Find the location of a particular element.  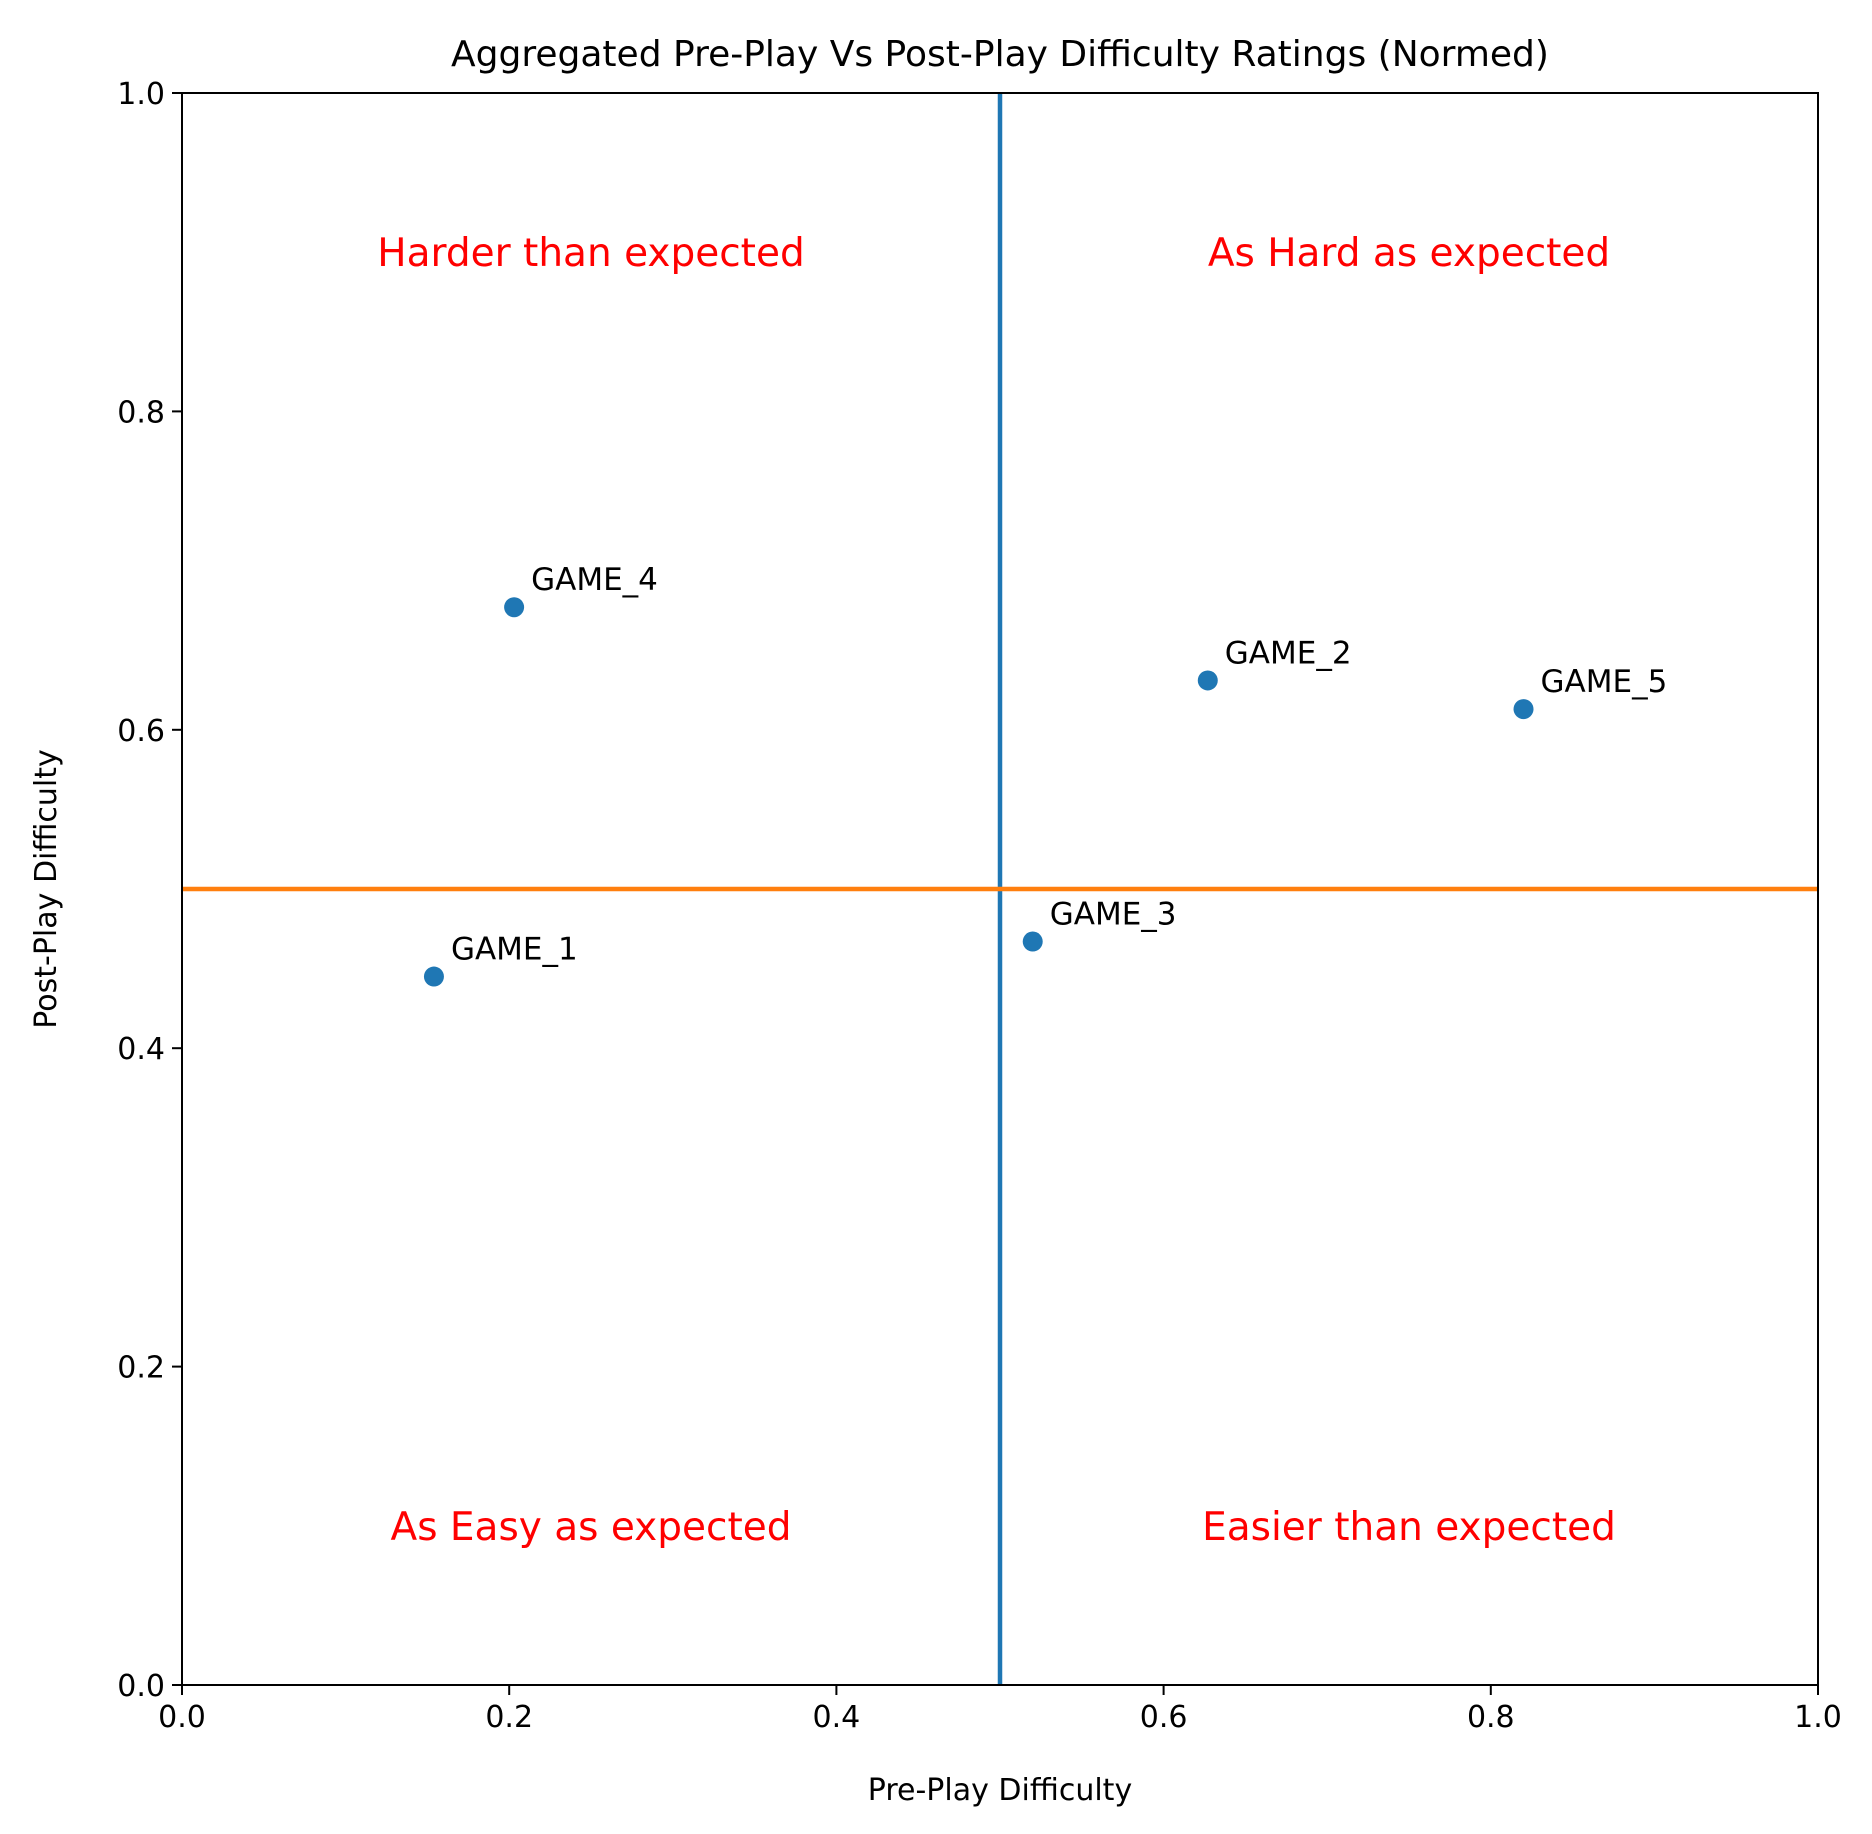

quadrant-label: As Hard as expected is located at coordinates (1409, 253).